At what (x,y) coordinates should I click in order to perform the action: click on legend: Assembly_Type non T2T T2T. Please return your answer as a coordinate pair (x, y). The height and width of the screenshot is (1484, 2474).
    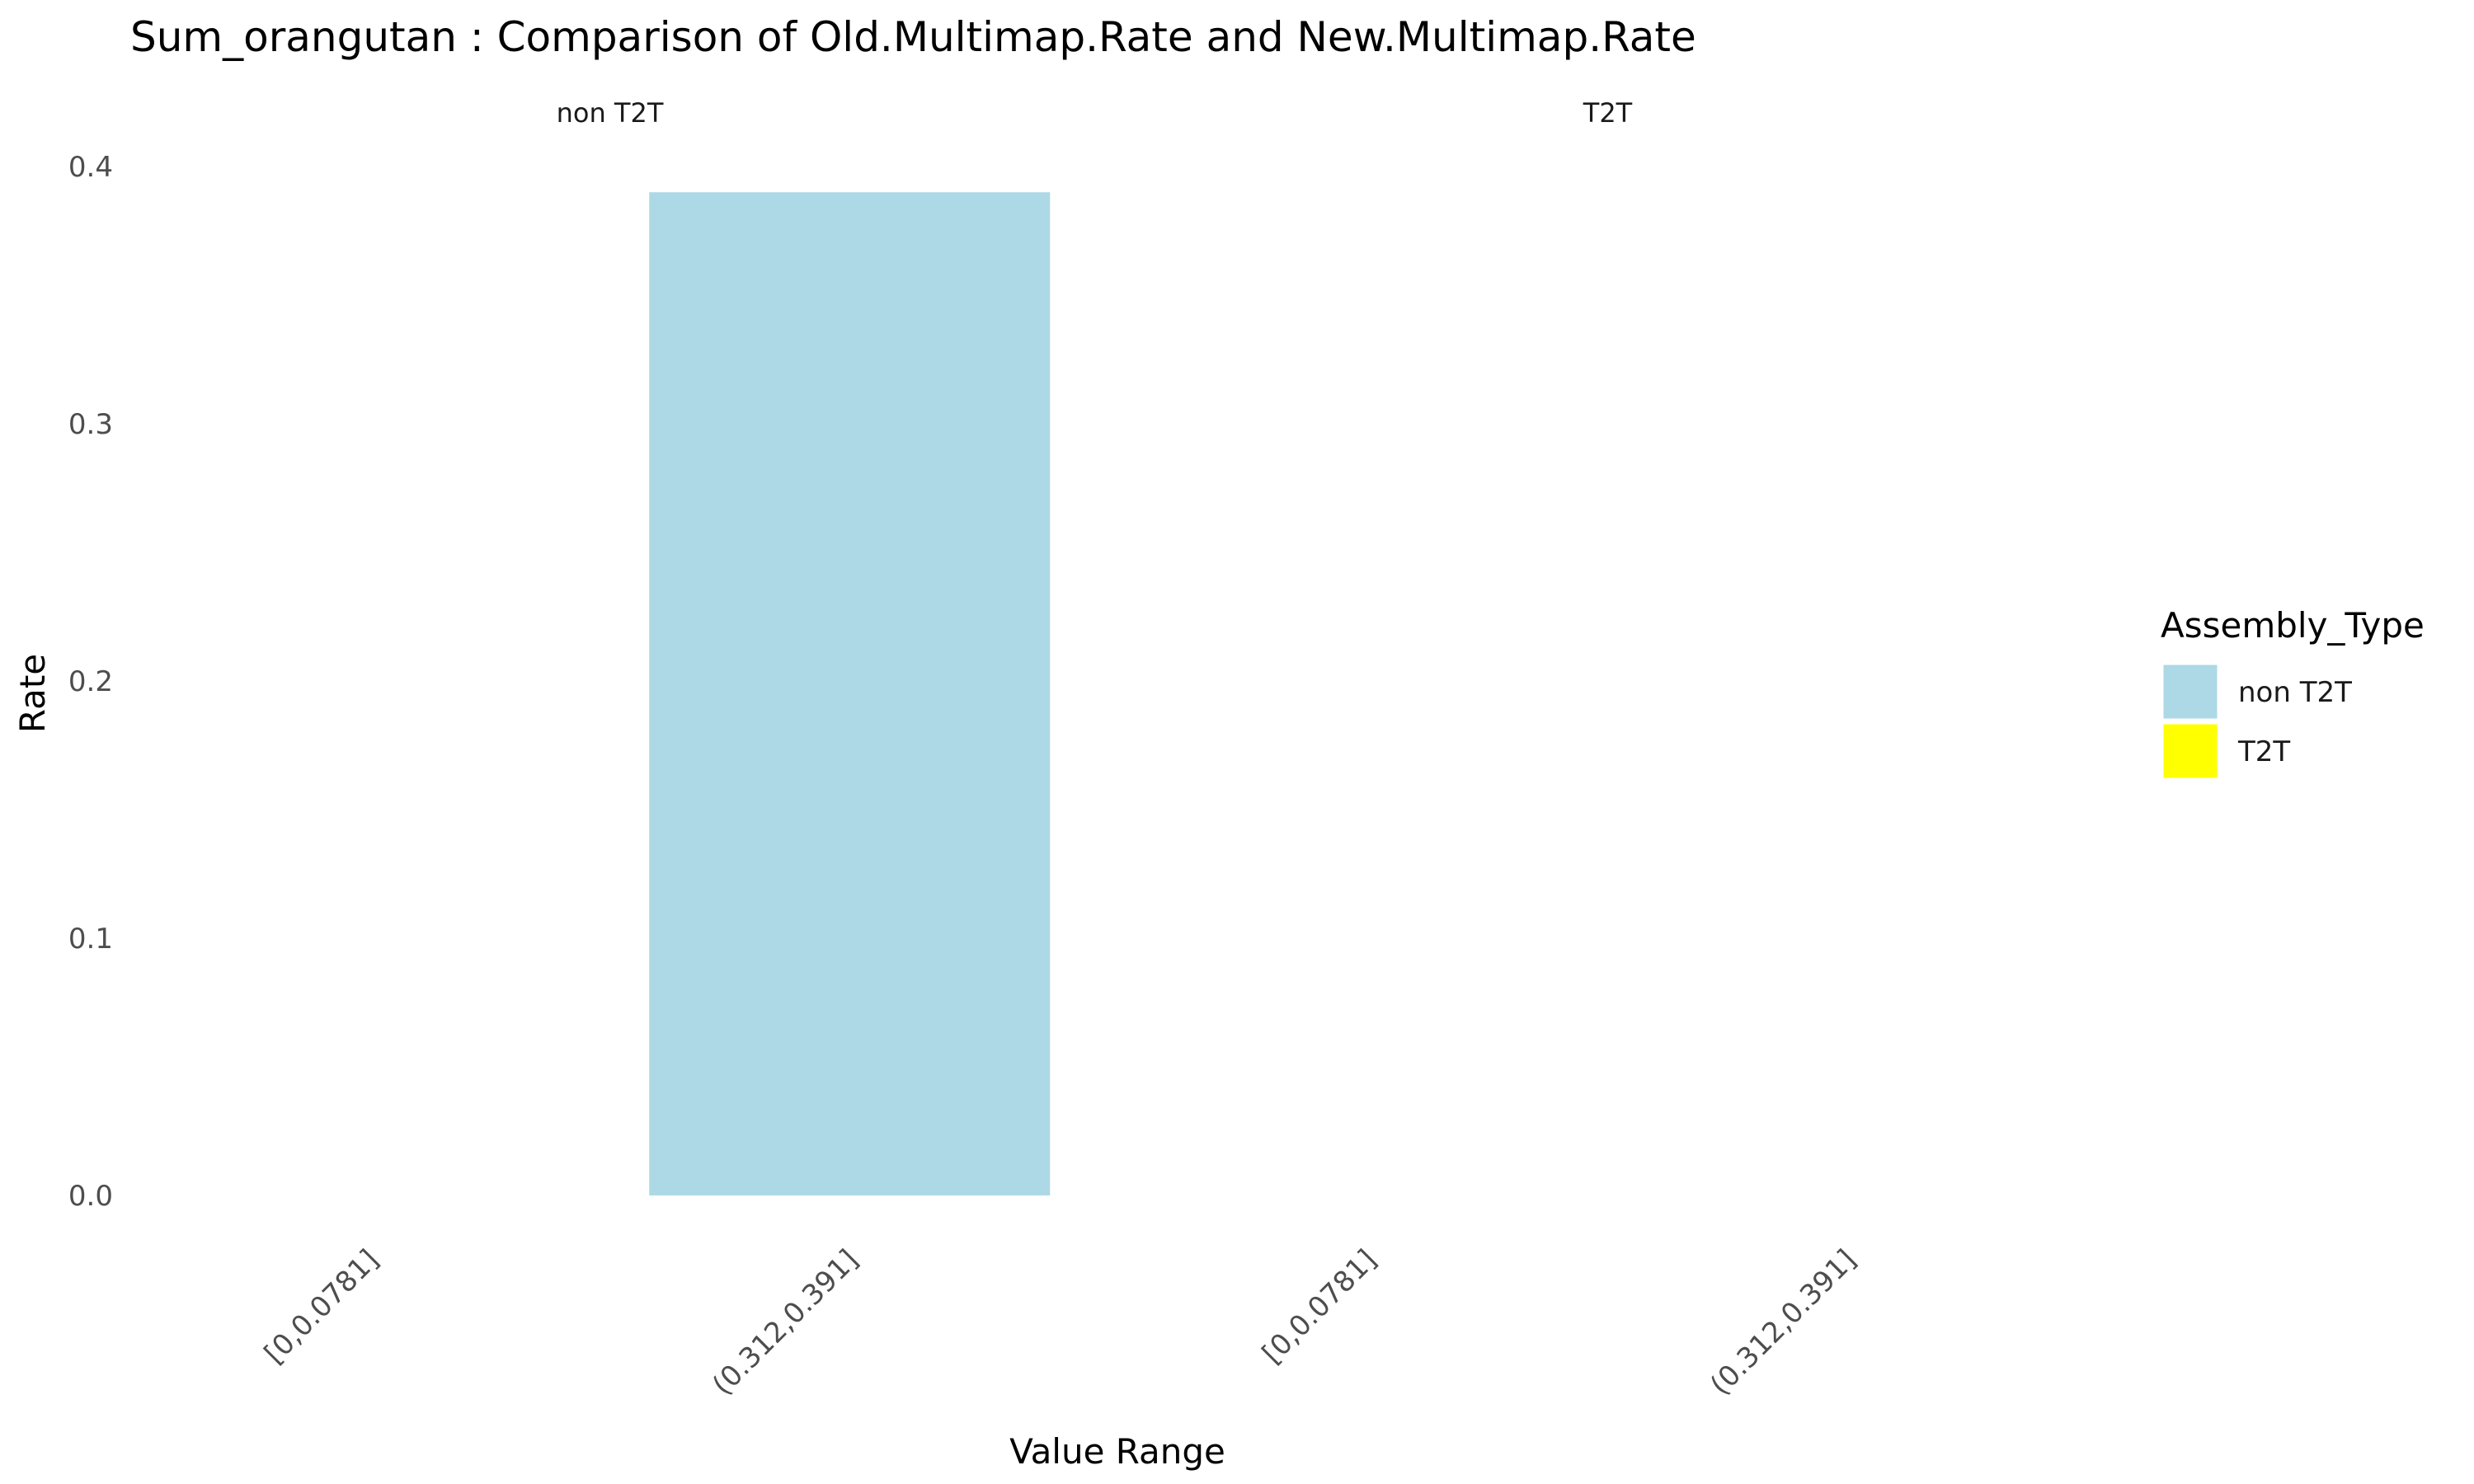
    Looking at the image, I should click on (2293, 693).